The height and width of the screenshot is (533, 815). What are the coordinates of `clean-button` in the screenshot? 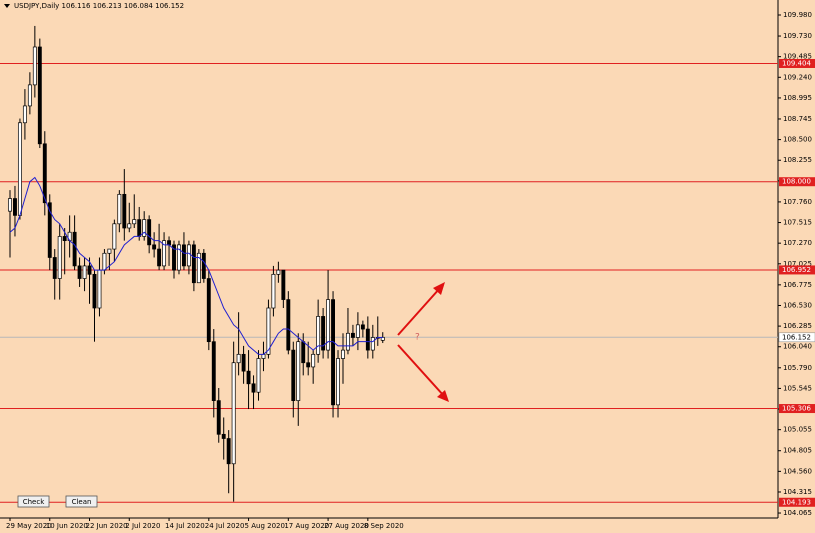 It's located at (81, 501).